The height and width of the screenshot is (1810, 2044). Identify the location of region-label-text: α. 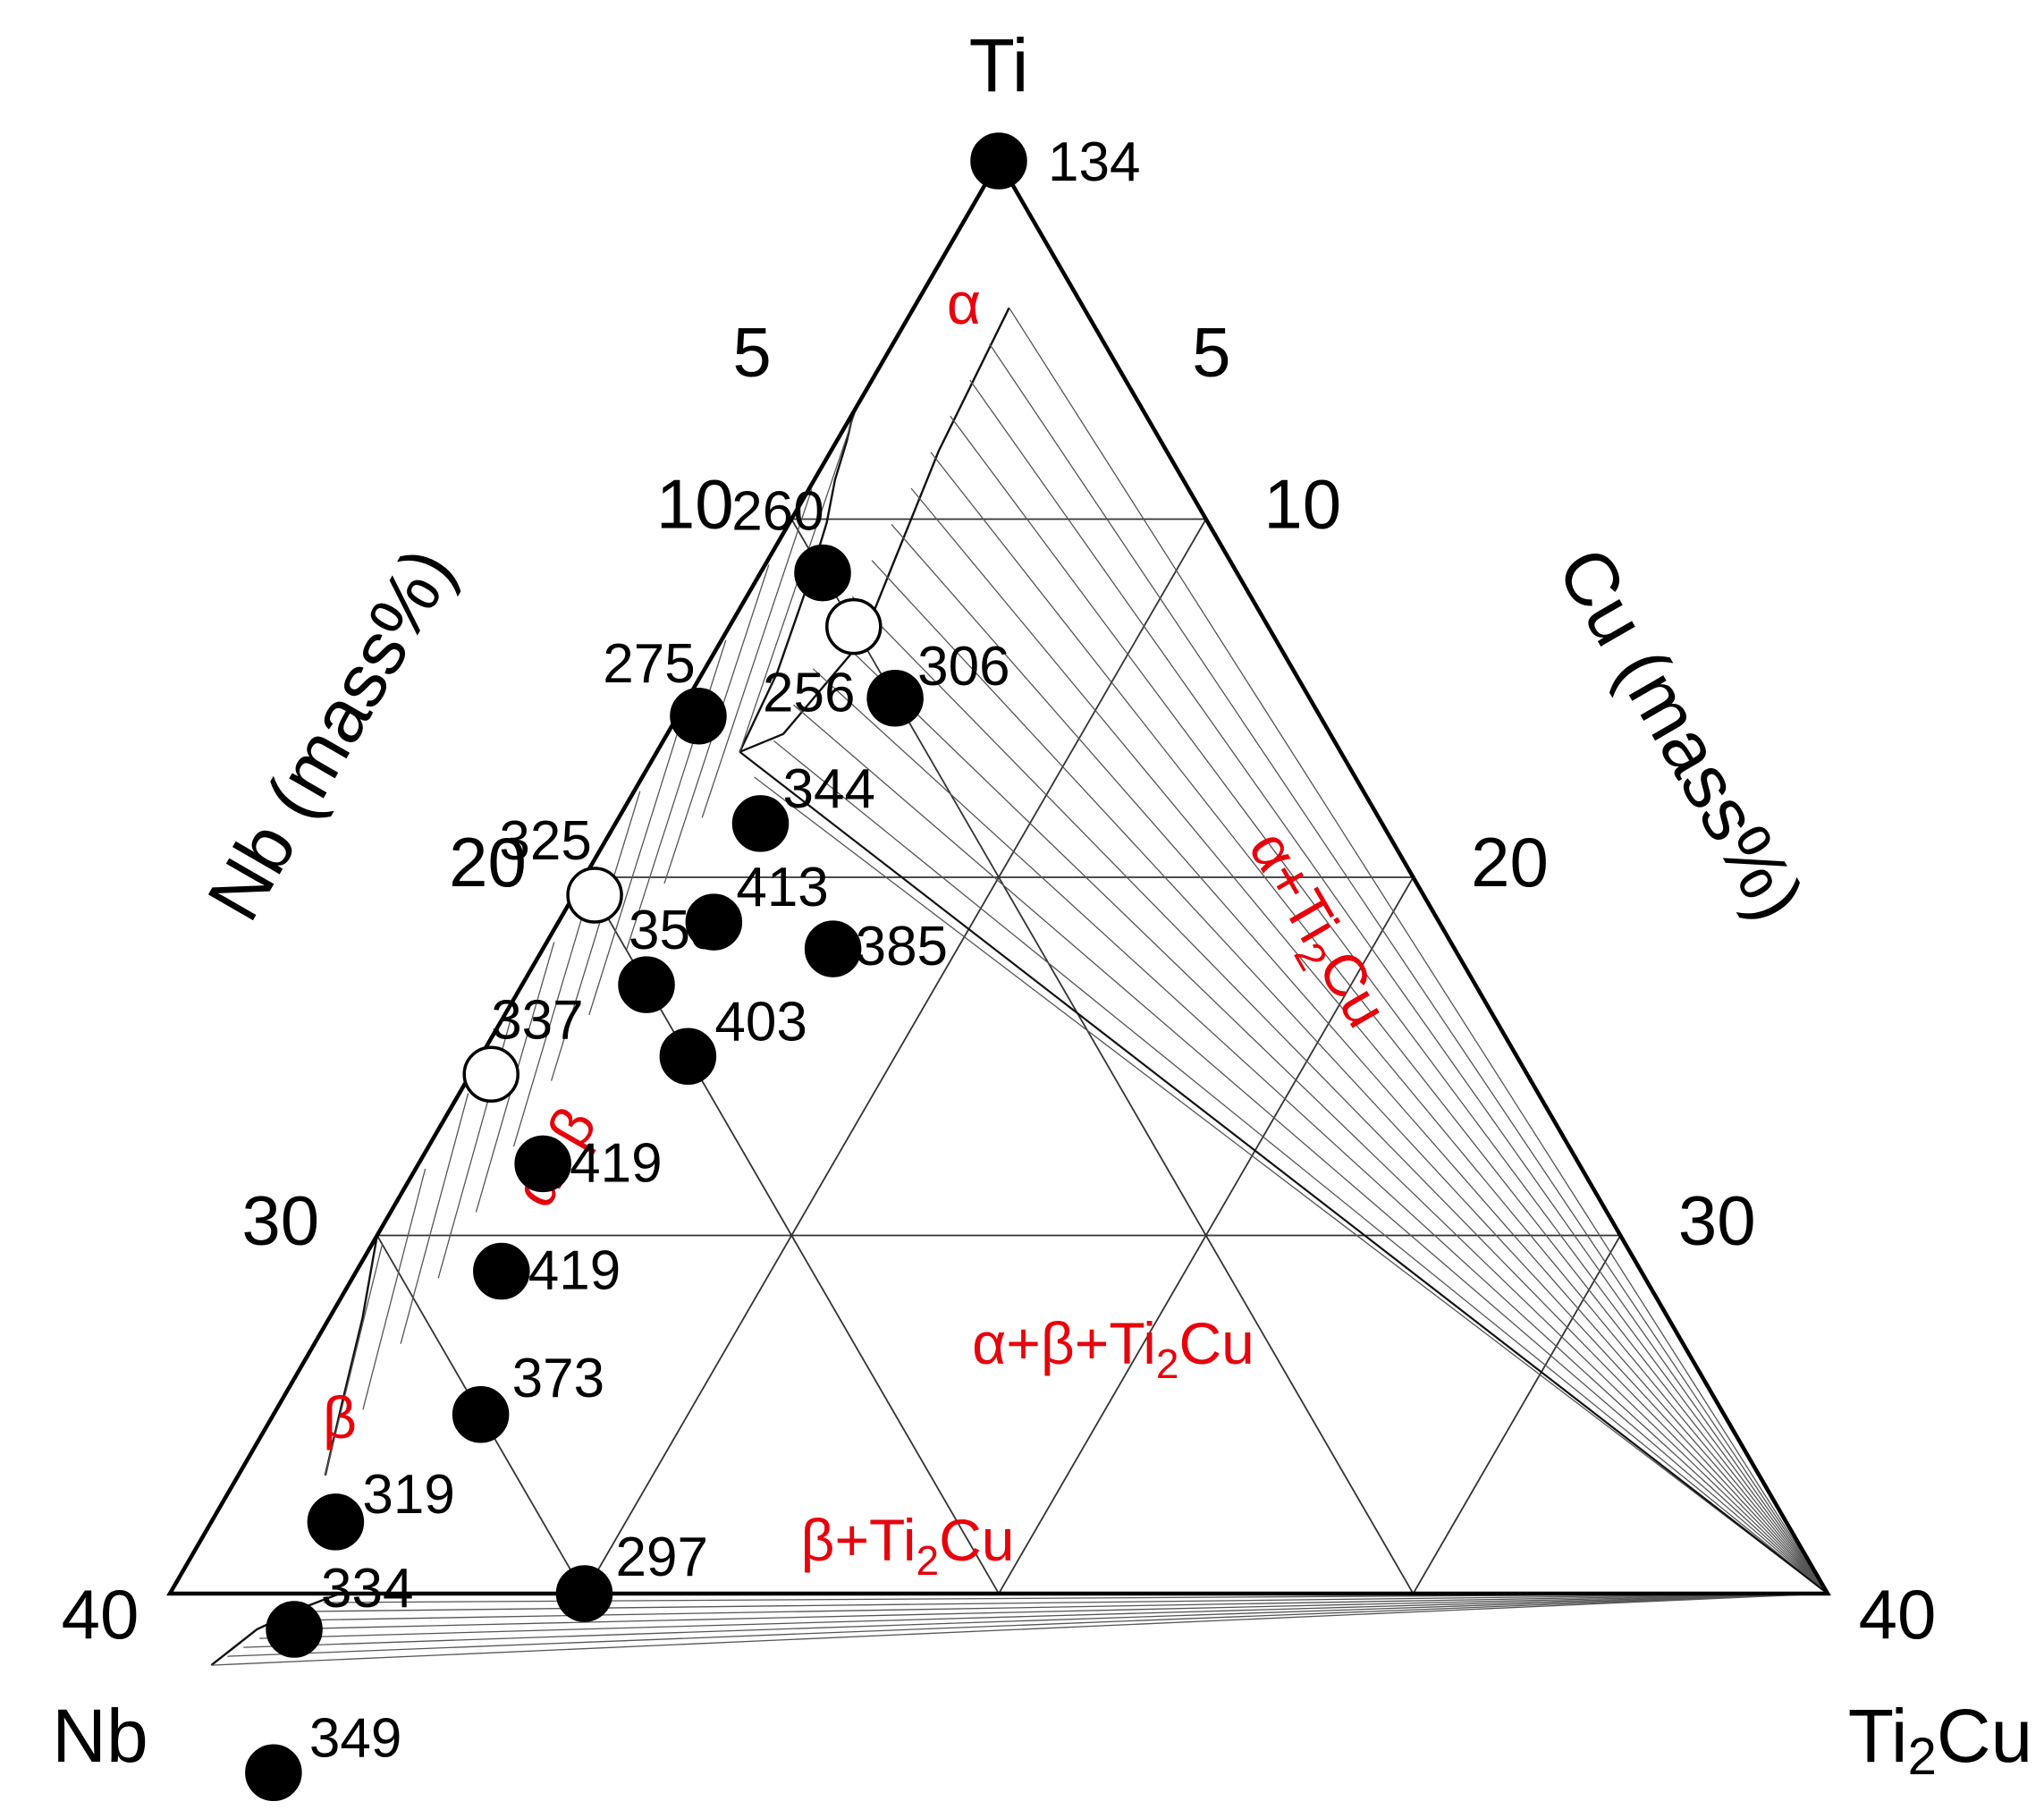
(964, 303).